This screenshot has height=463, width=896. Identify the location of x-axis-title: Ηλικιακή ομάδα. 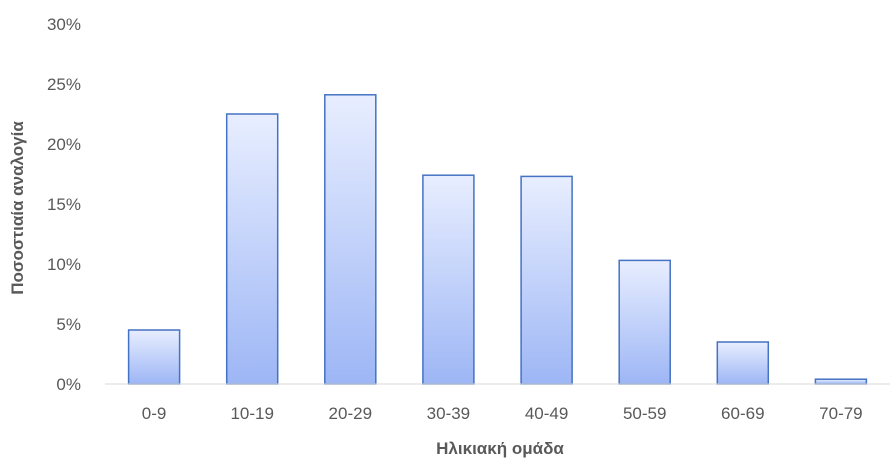
(500, 448).